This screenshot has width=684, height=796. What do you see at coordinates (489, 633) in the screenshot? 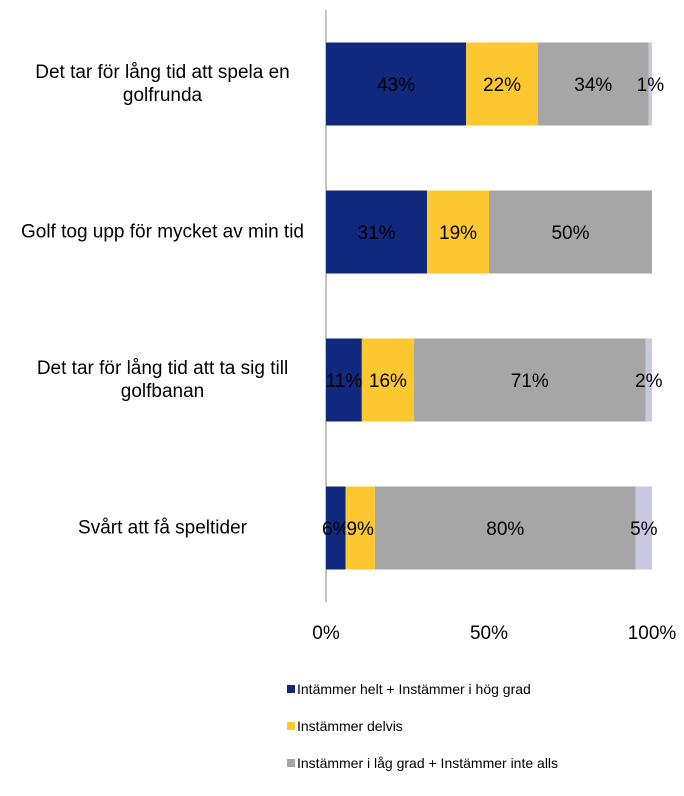
I see `x-tick-label: 50%` at bounding box center [489, 633].